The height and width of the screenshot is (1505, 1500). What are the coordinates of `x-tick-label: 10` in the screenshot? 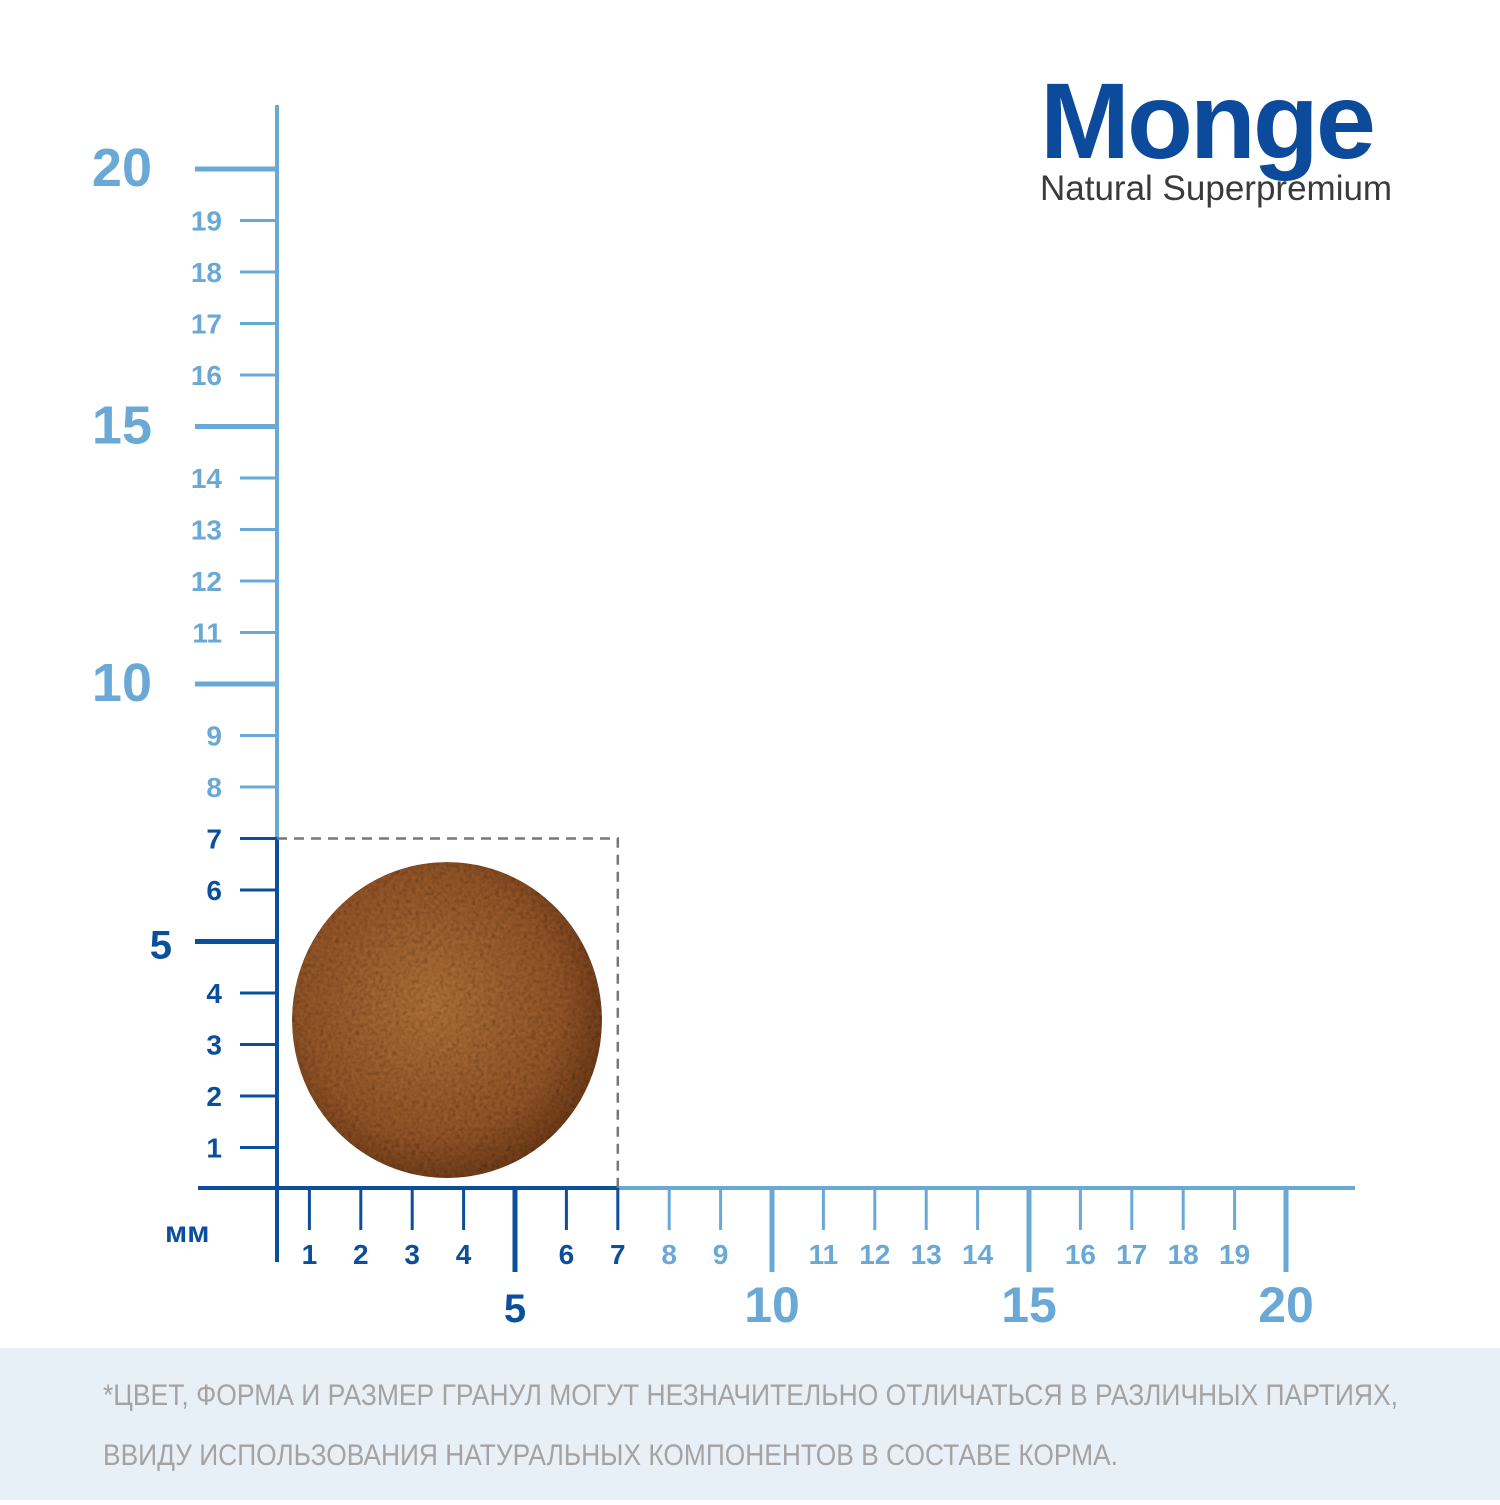 It's located at (772, 1305).